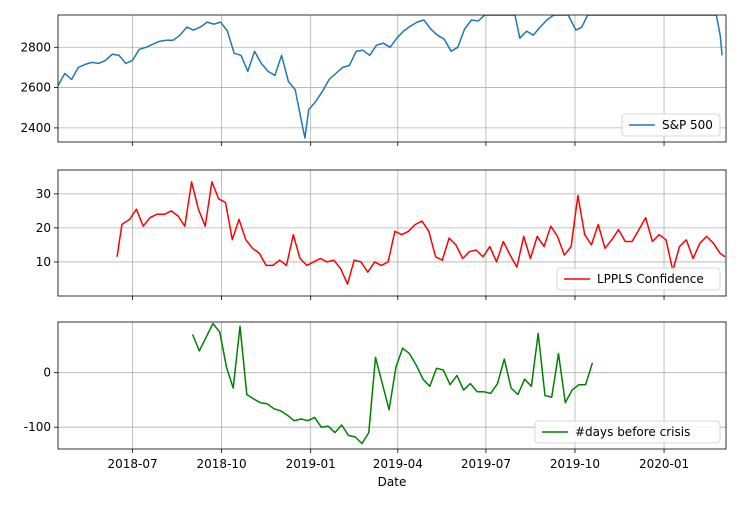 The image size is (752, 506). Describe the element at coordinates (132, 464) in the screenshot. I see `x-tick-label: 2018-07` at that location.